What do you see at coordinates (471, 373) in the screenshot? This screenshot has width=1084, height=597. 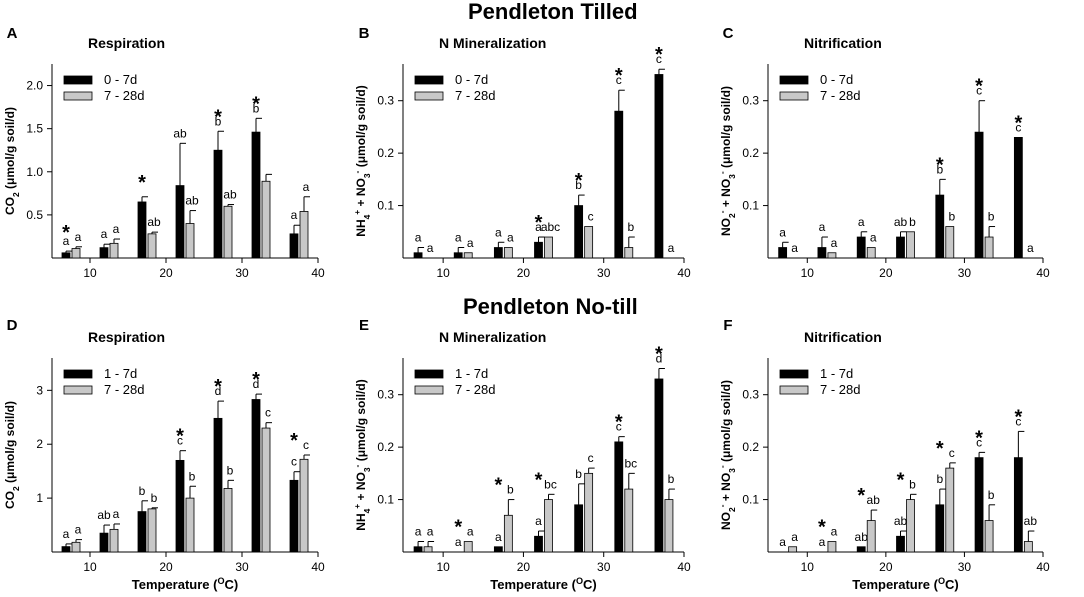 I see `legend-label-early: 1 - 7d` at bounding box center [471, 373].